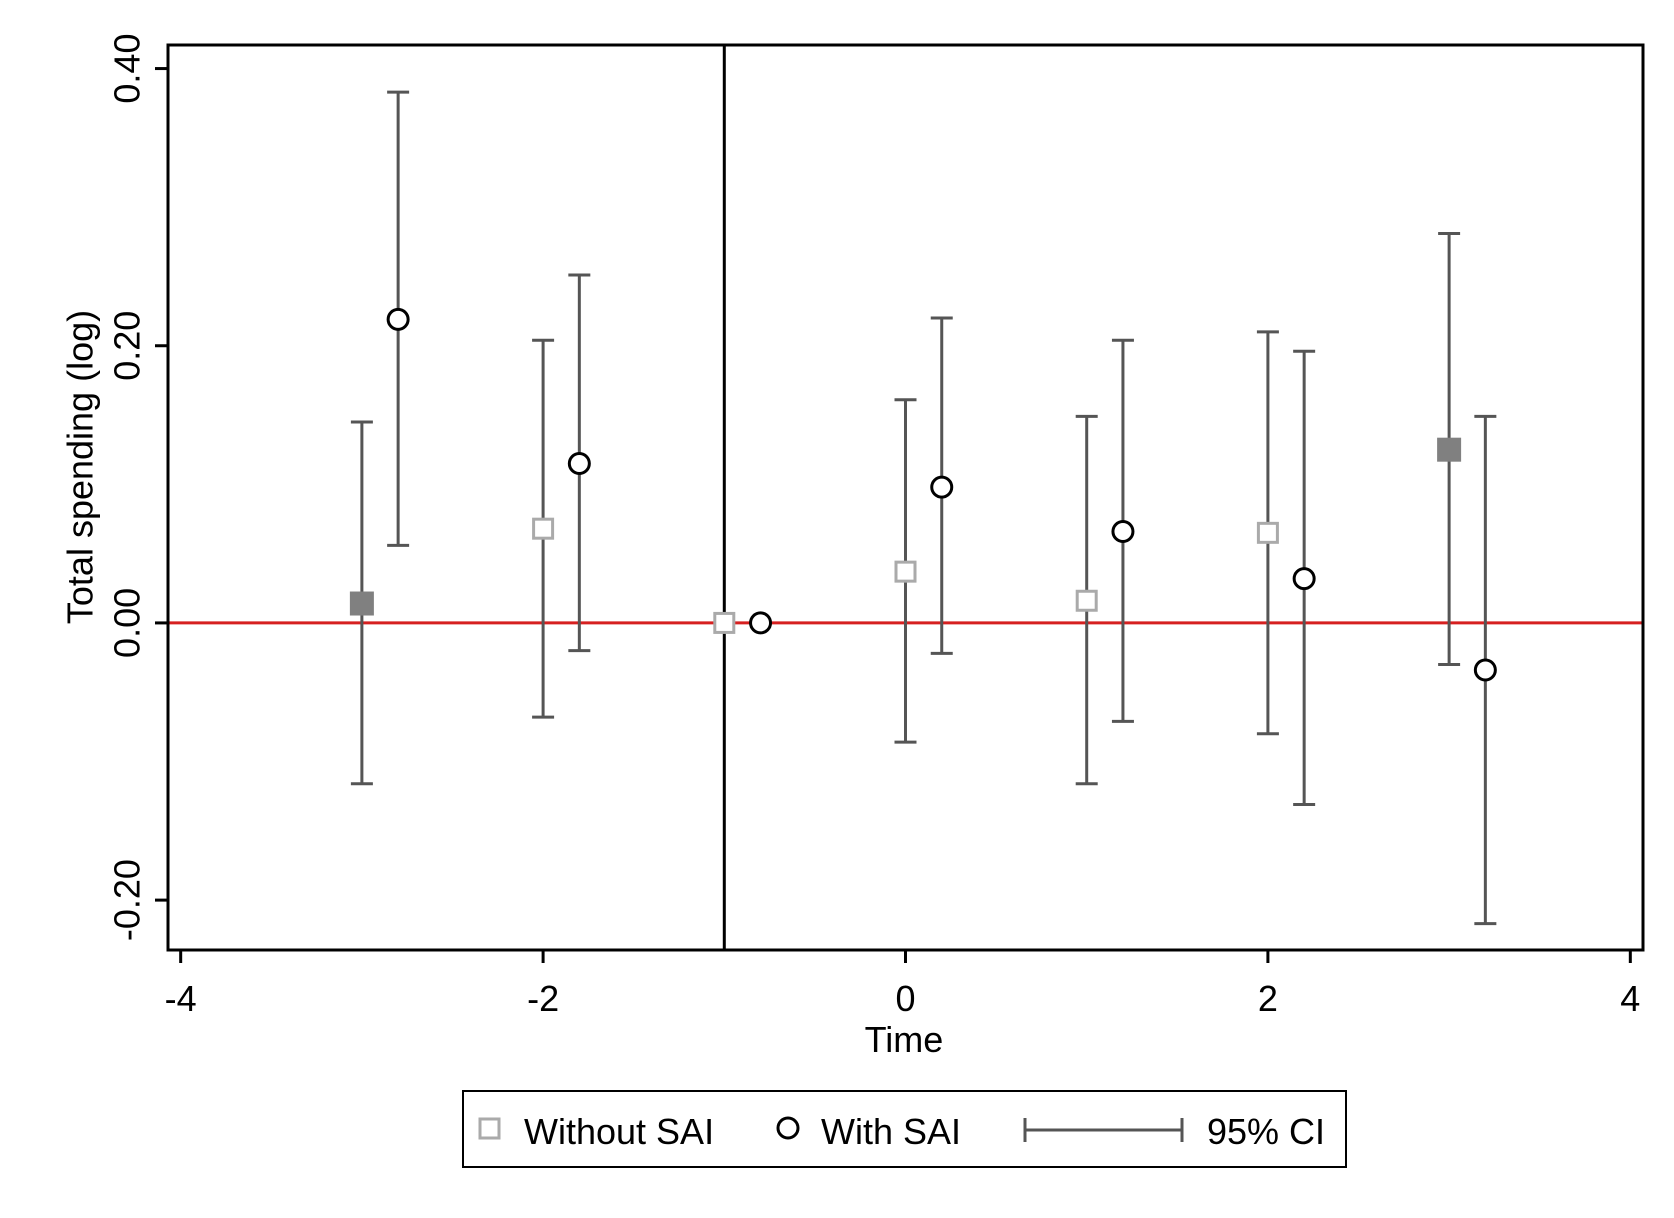 This screenshot has width=1674, height=1218. I want to click on legend-circle-marker, so click(788, 1128).